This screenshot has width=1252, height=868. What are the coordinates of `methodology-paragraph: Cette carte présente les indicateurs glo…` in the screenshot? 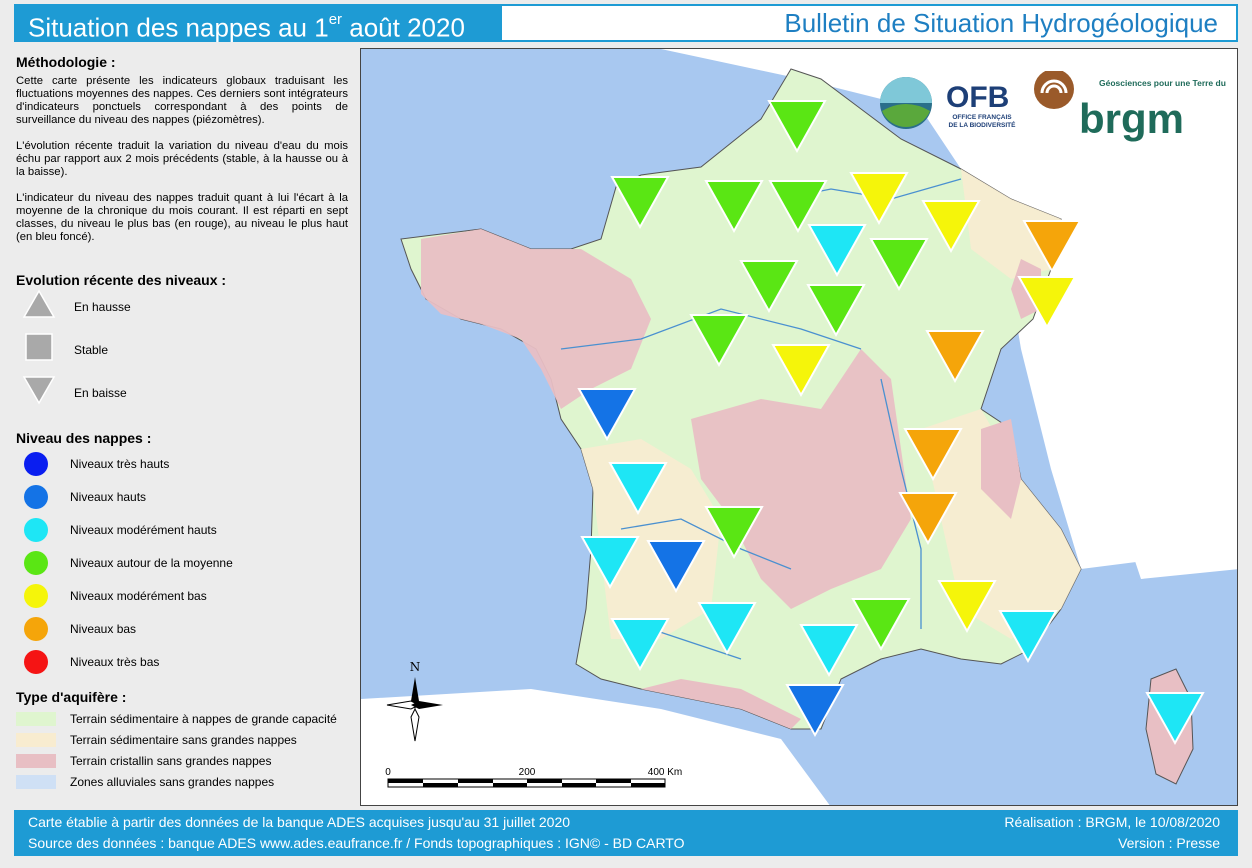 It's located at (182, 100).